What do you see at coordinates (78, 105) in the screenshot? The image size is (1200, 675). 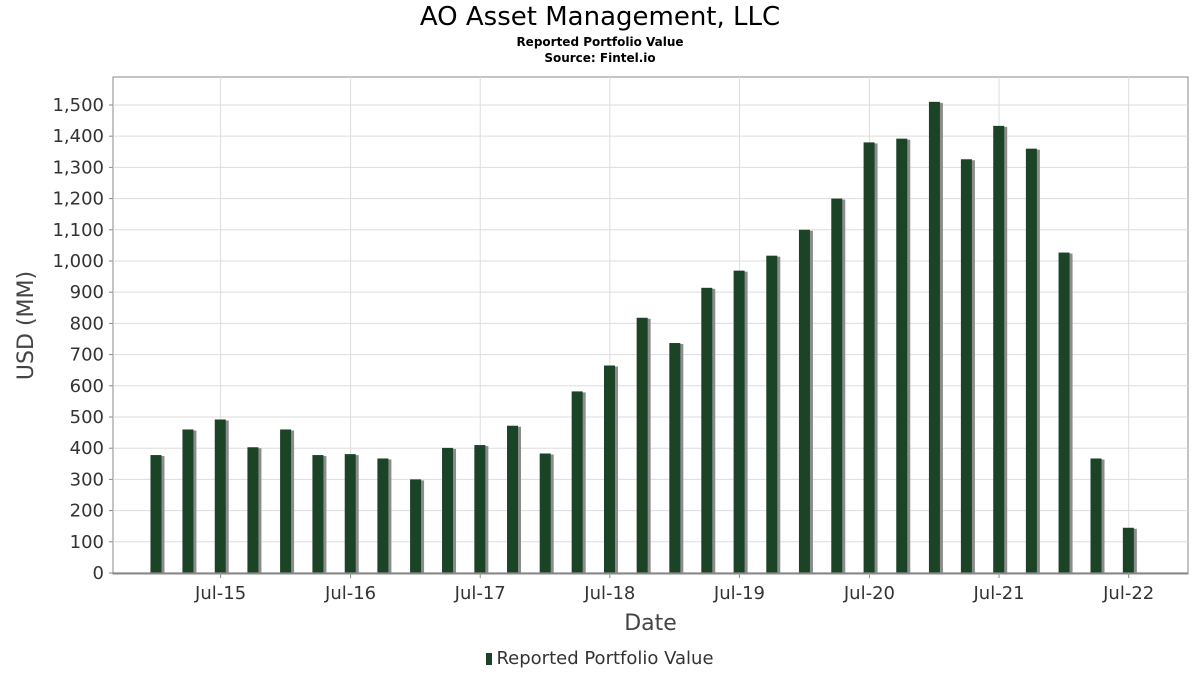 I see `y-tick-label: 1,500` at bounding box center [78, 105].